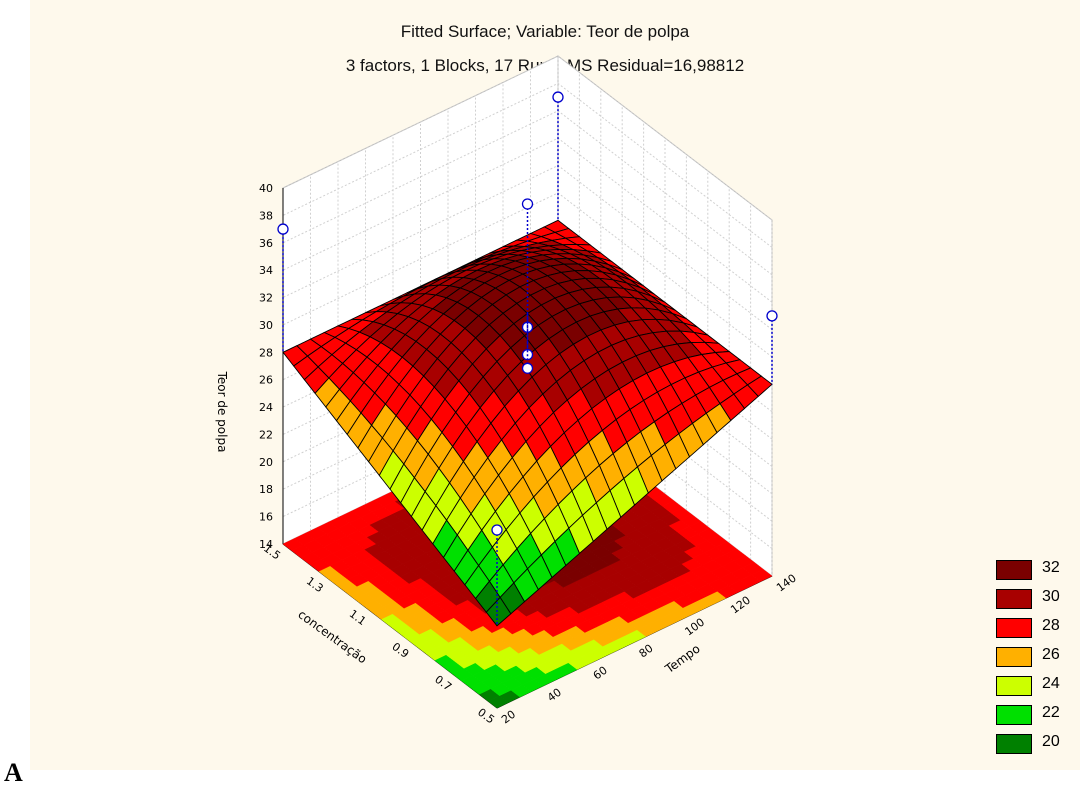 The width and height of the screenshot is (1080, 793). What do you see at coordinates (1038, 598) in the screenshot?
I see `legend-item: 30` at bounding box center [1038, 598].